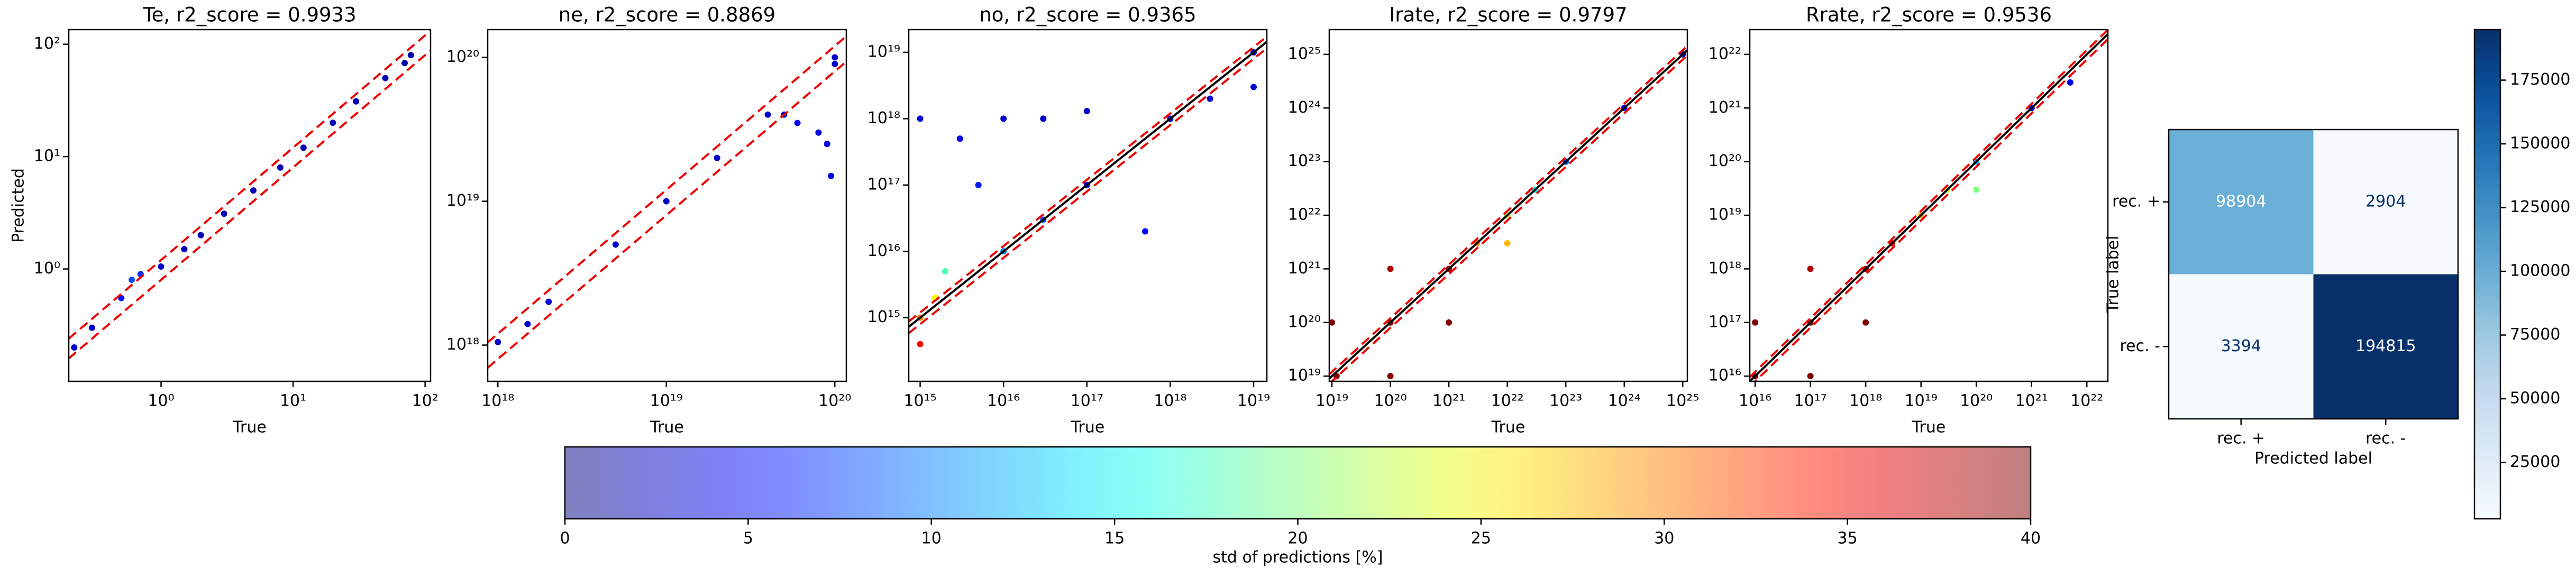 The width and height of the screenshot is (2576, 577). Describe the element at coordinates (497, 401) in the screenshot. I see `x-tick-label: 10¹⁸` at that location.